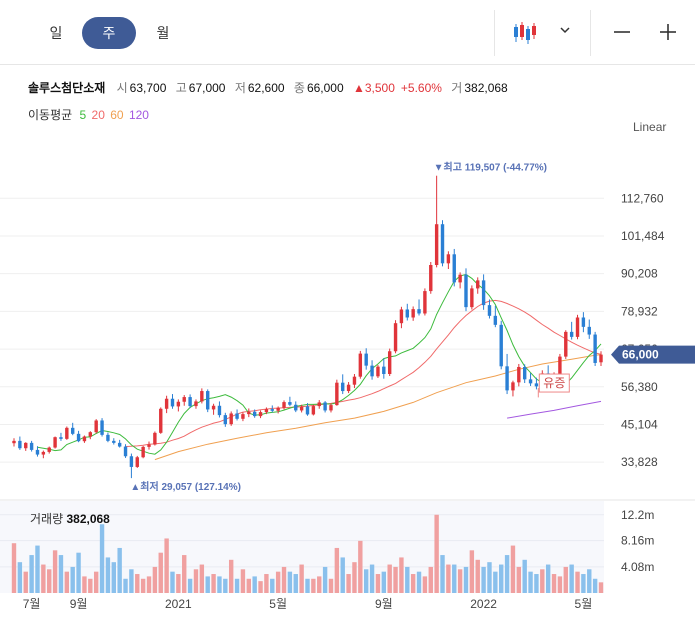 This screenshot has height=631, width=695. Describe the element at coordinates (650, 127) in the screenshot. I see `scale-toggle: Linear` at that location.